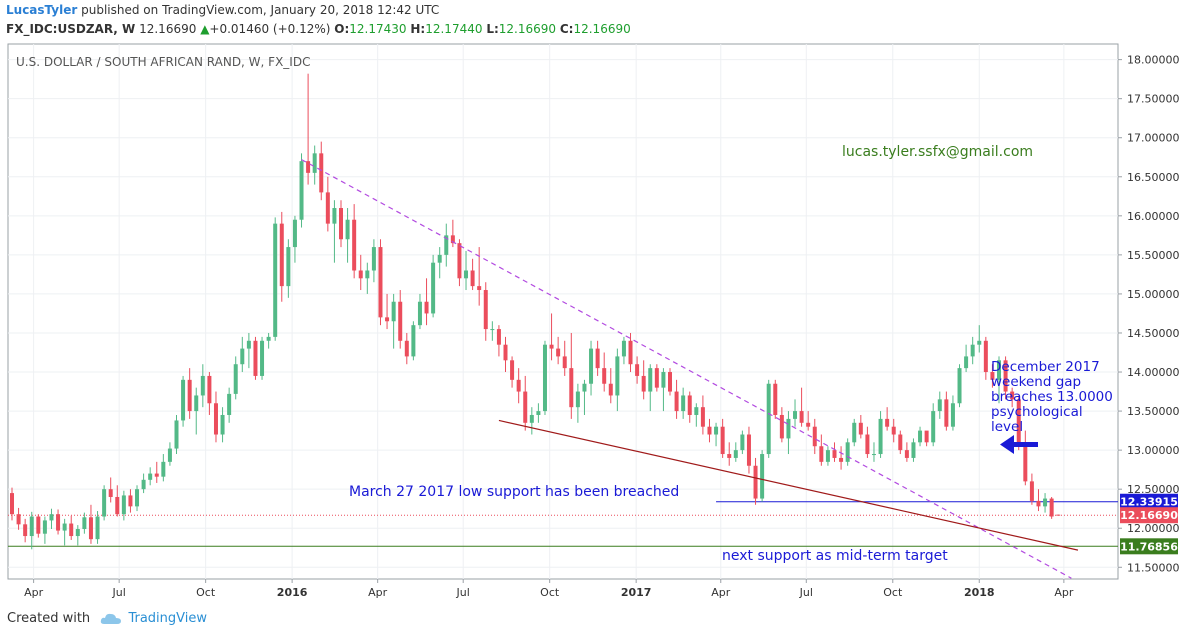 The width and height of the screenshot is (1184, 637). I want to click on created-with-label: Created with, so click(49, 618).